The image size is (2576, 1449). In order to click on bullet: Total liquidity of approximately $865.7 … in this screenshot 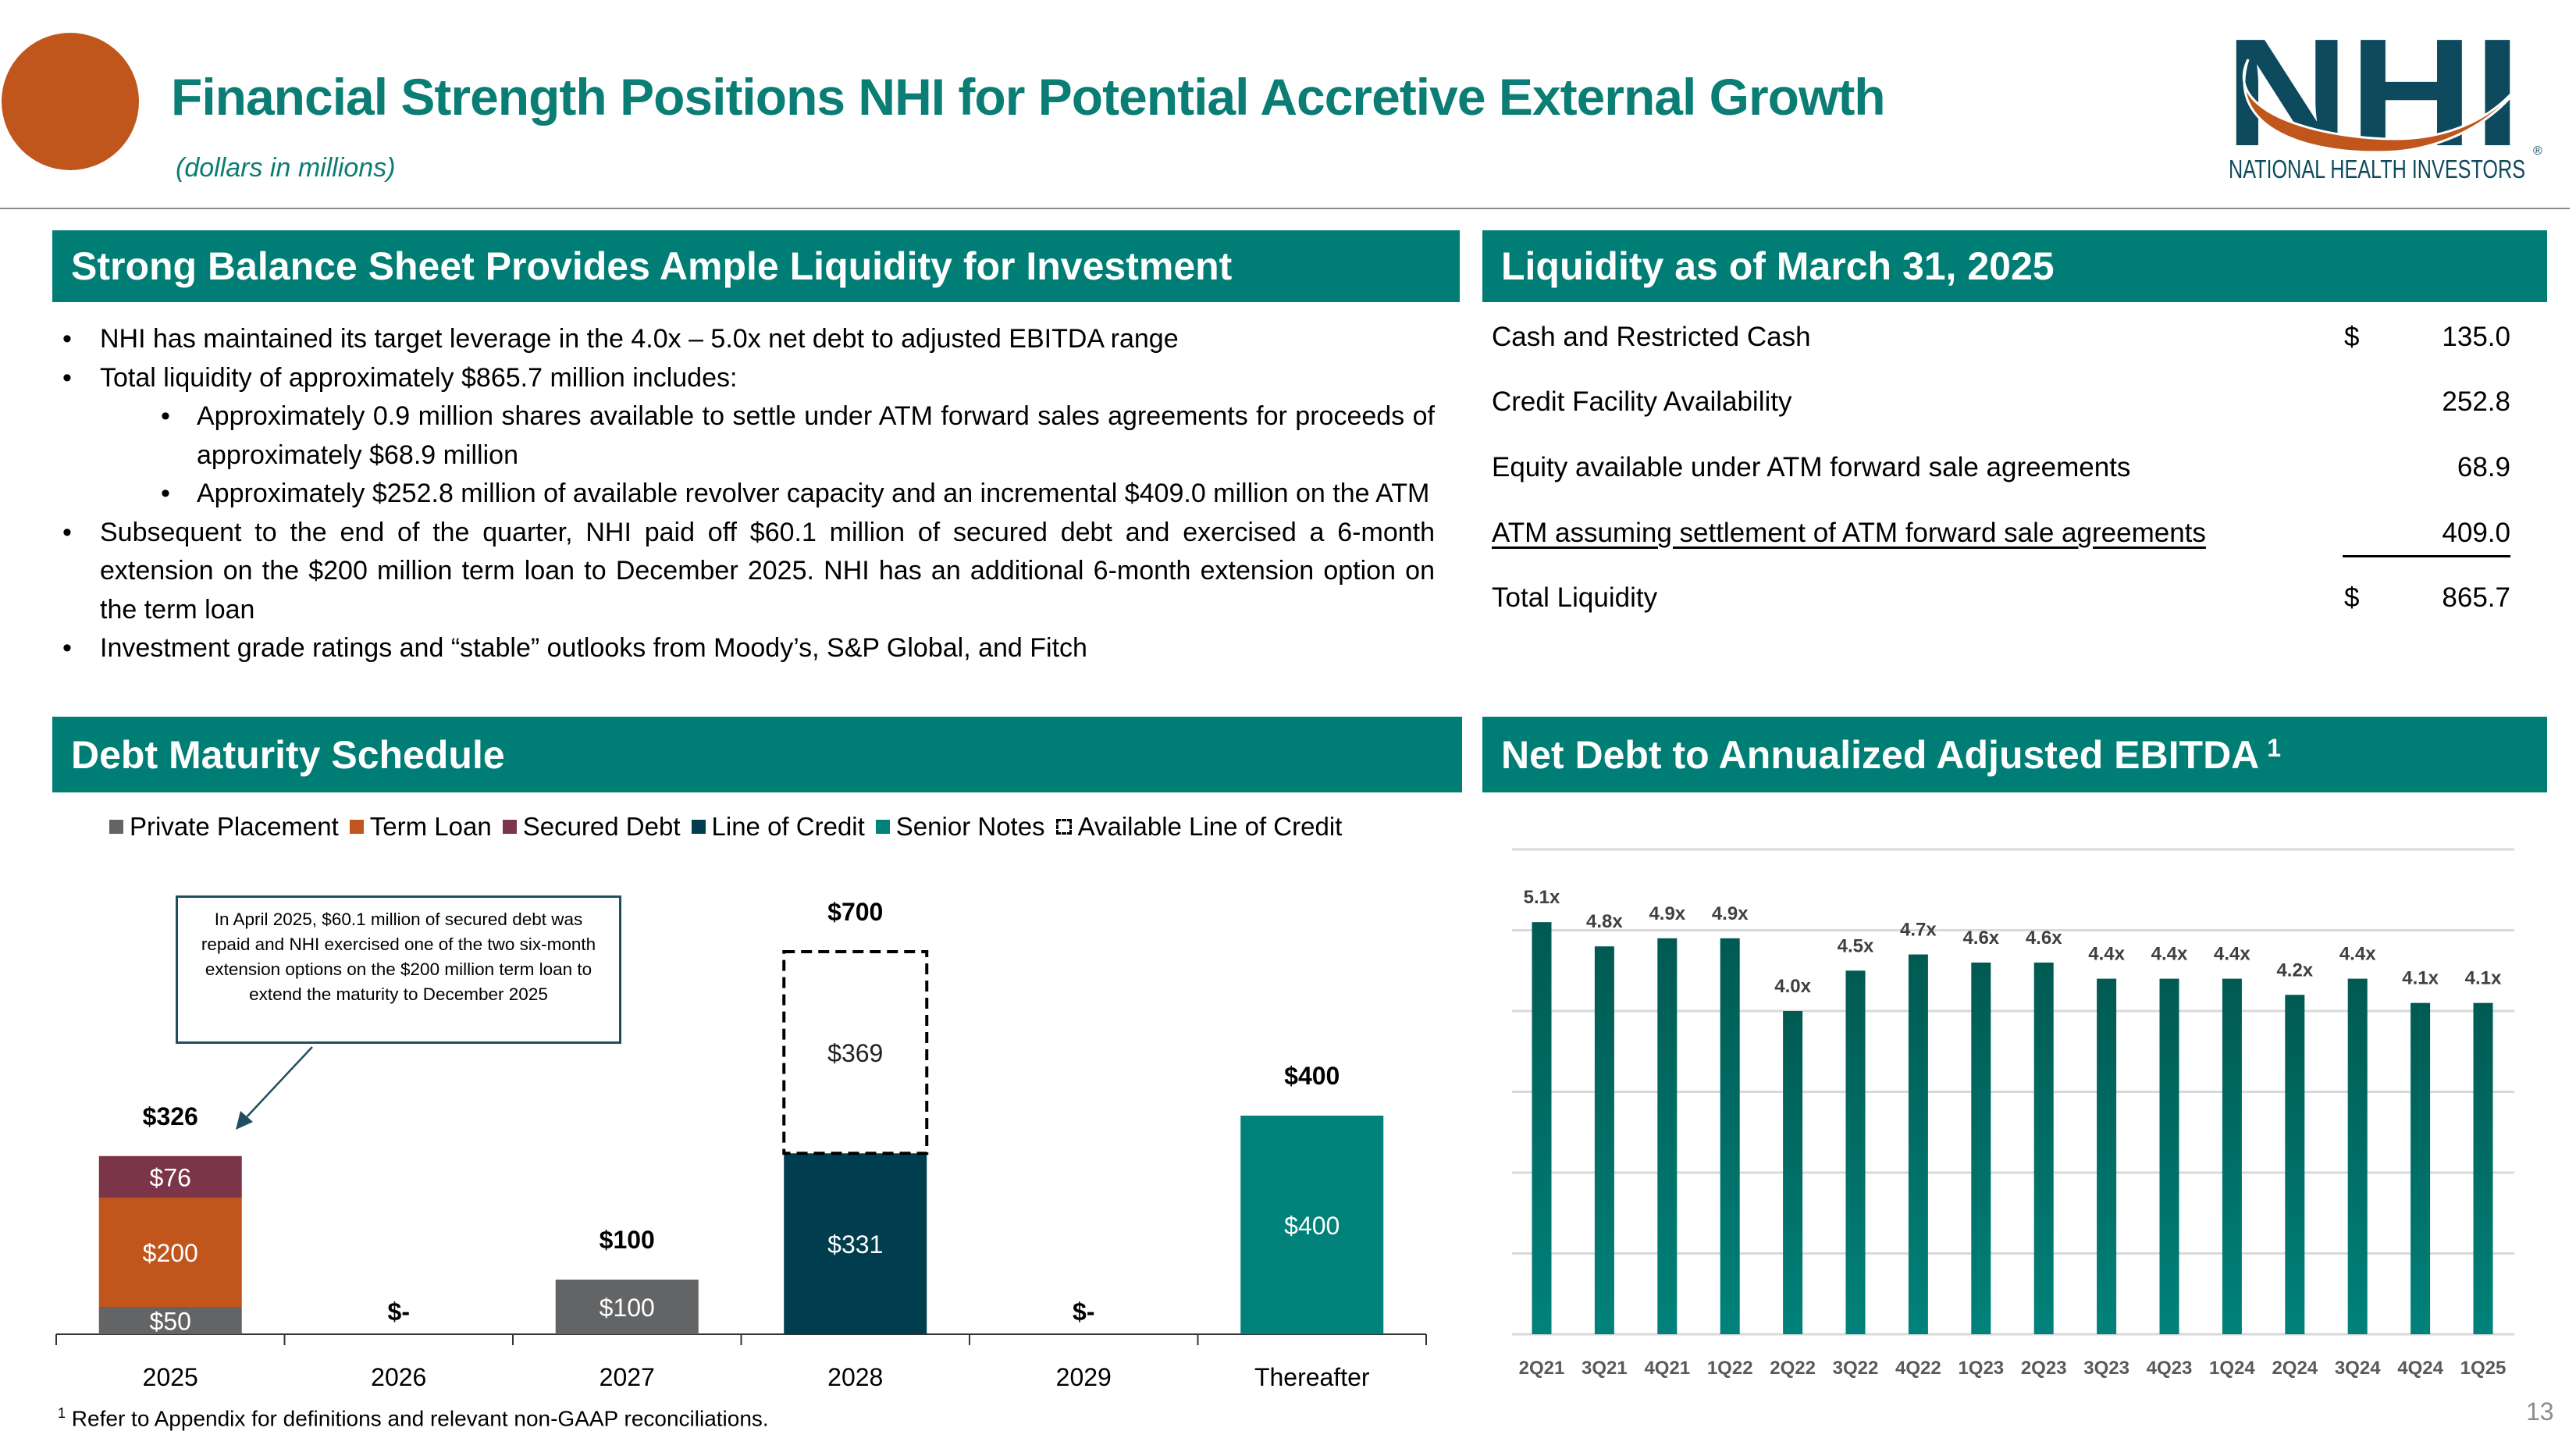, I will do `click(746, 378)`.